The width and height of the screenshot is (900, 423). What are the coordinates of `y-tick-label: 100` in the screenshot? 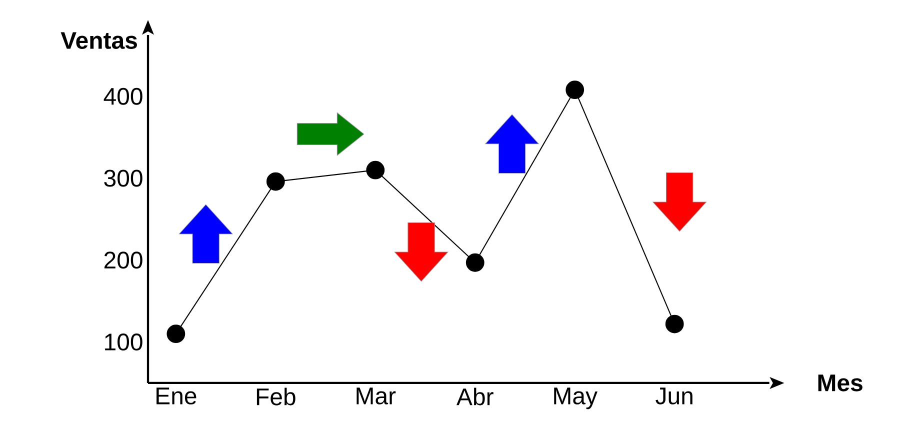 It's located at (123, 342).